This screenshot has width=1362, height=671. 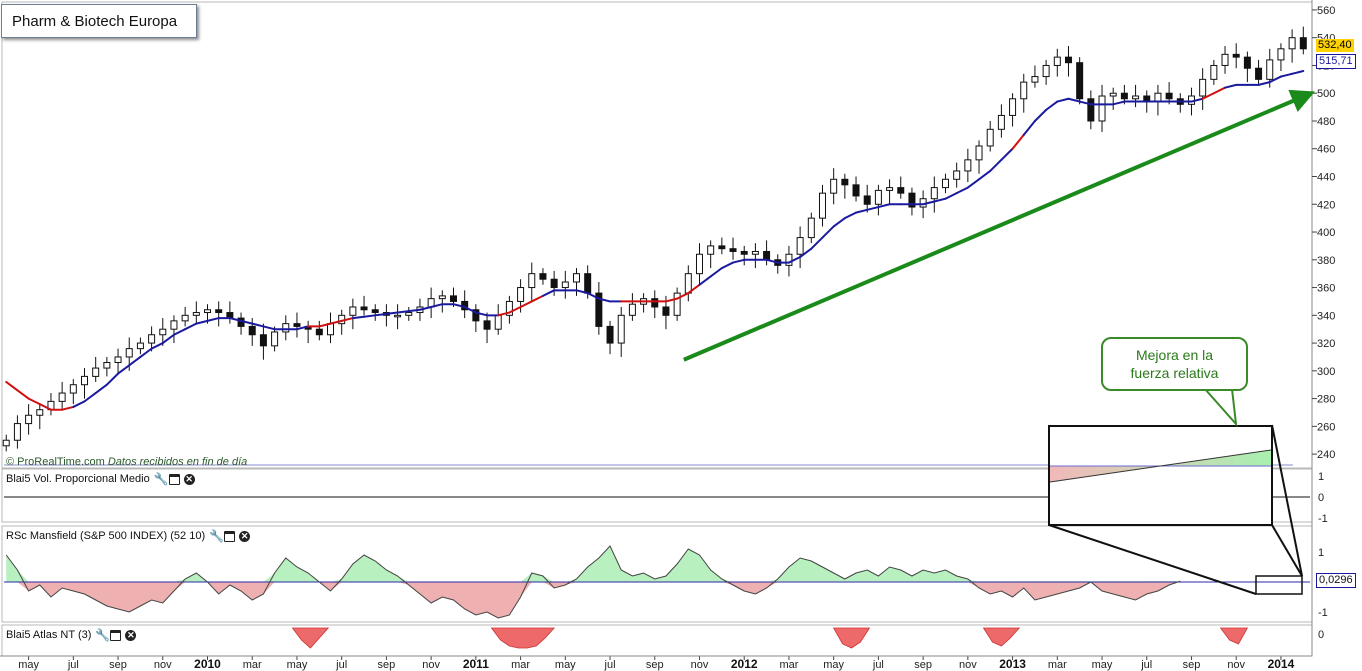 I want to click on mansfield-tick-label: -1, so click(x=1323, y=613).